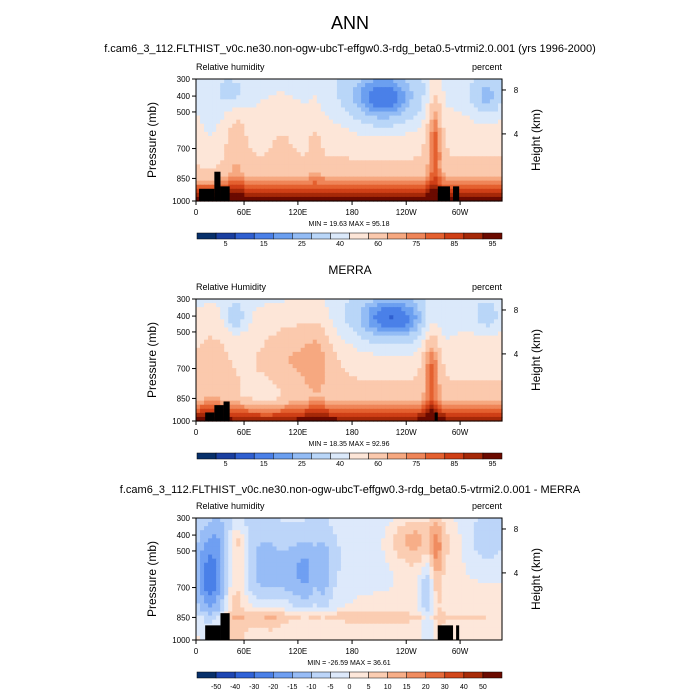 This screenshot has width=700, height=700. I want to click on colorbar-swatch, so click(244, 456).